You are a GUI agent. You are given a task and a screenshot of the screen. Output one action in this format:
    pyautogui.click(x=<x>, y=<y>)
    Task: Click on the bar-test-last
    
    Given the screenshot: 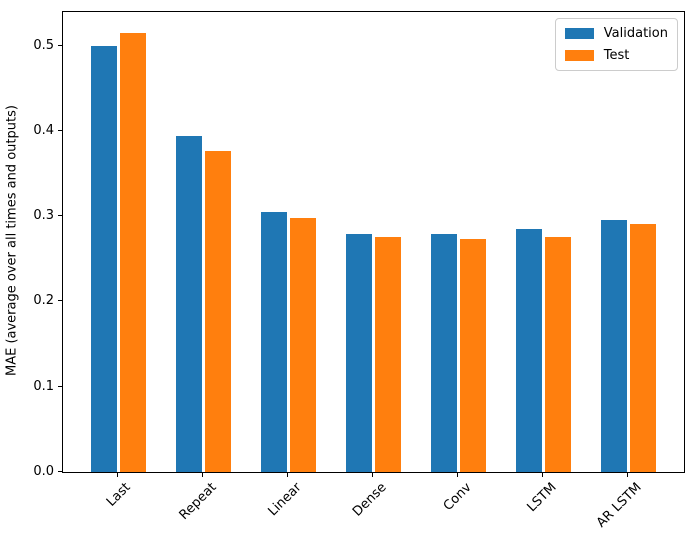 What is the action you would take?
    pyautogui.click(x=133, y=252)
    